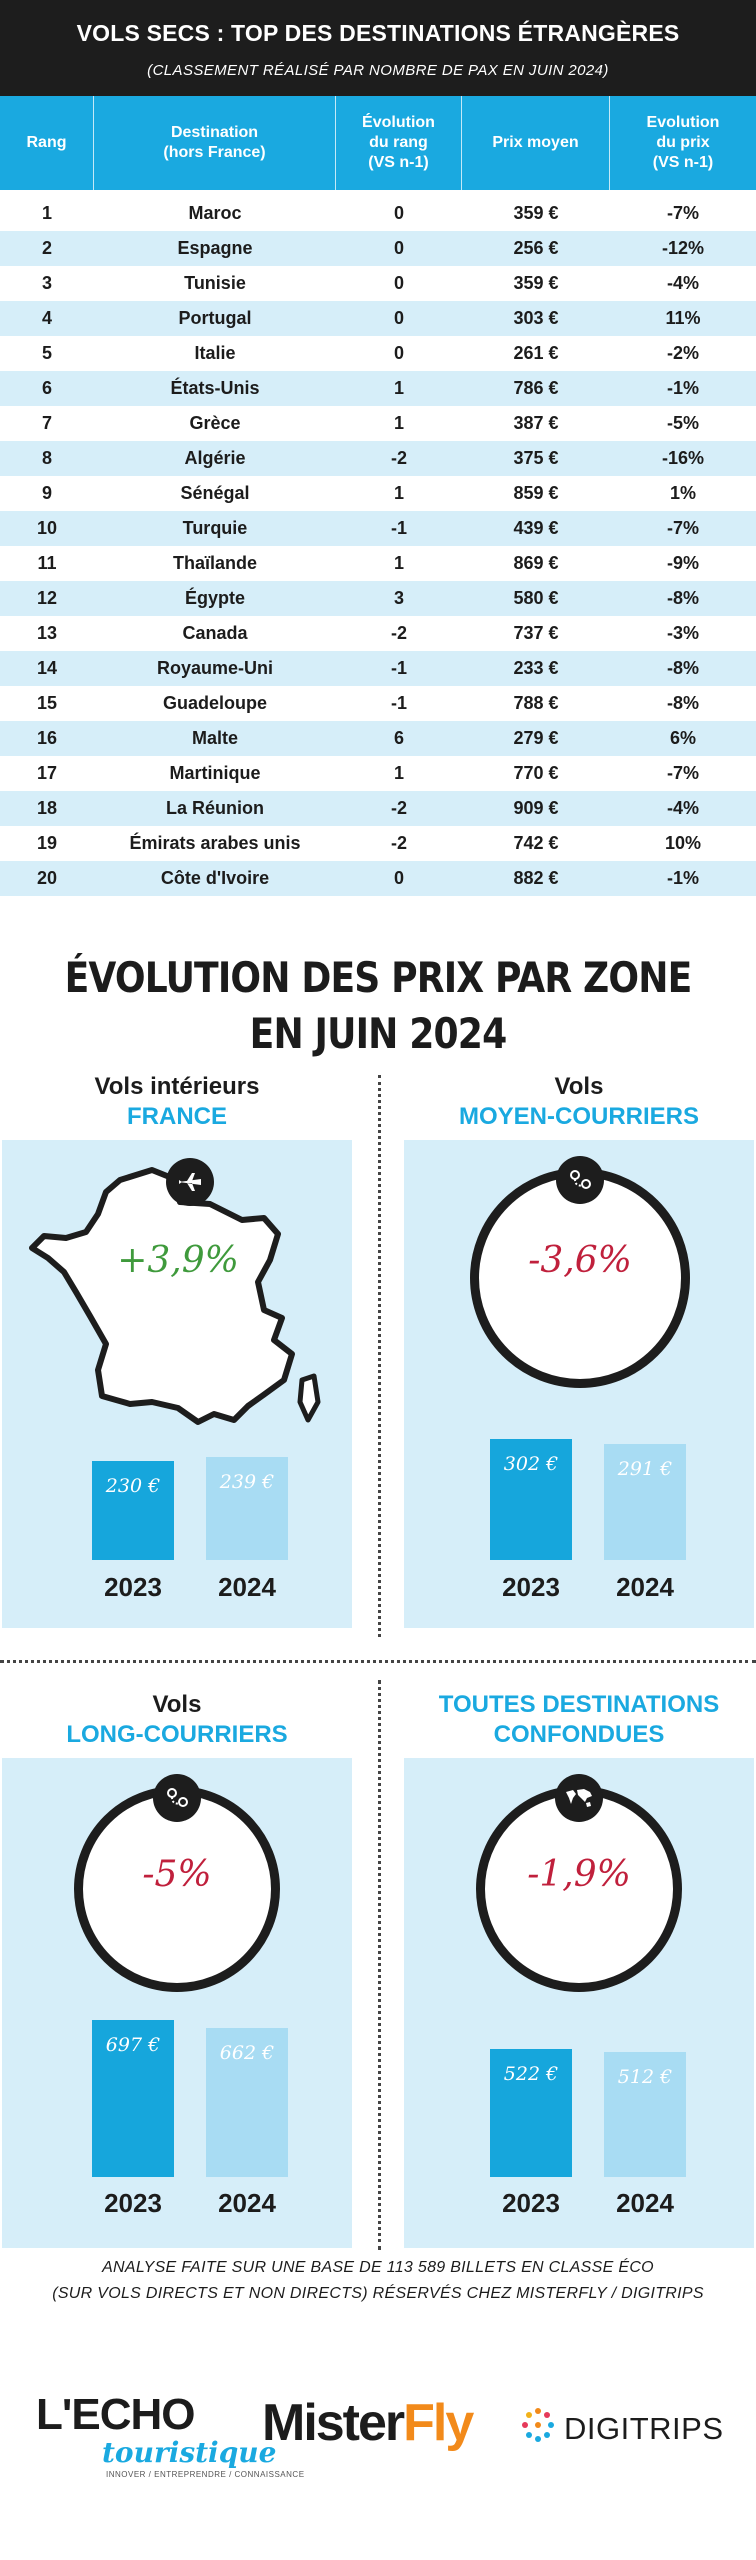  What do you see at coordinates (177, 1798) in the screenshot?
I see `route-pins-icon` at bounding box center [177, 1798].